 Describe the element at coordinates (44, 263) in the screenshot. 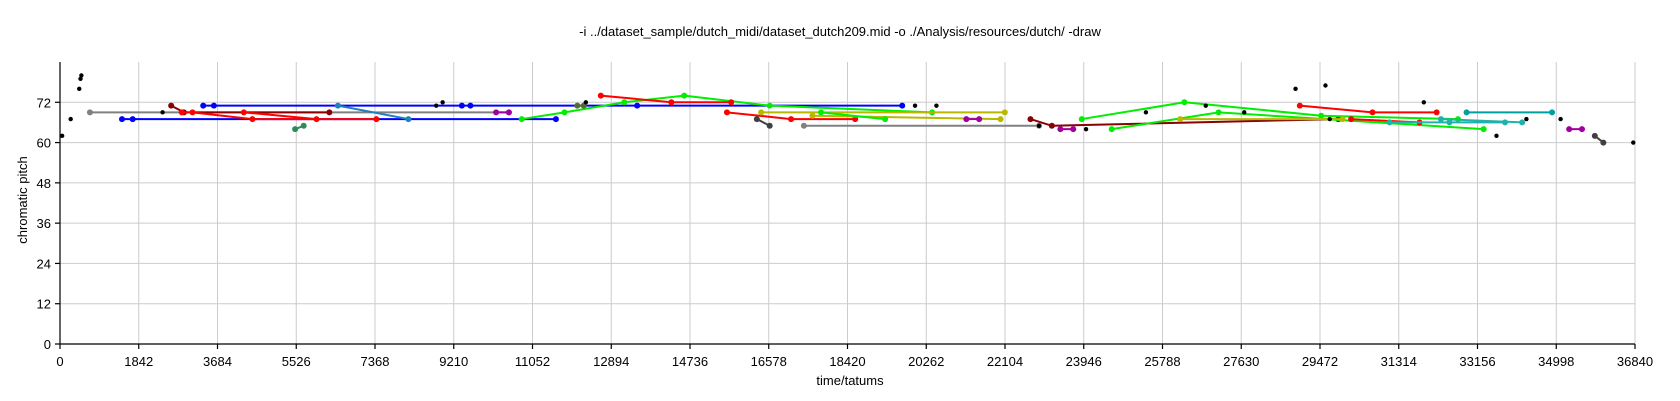

I see `y-tick-label: 24` at that location.